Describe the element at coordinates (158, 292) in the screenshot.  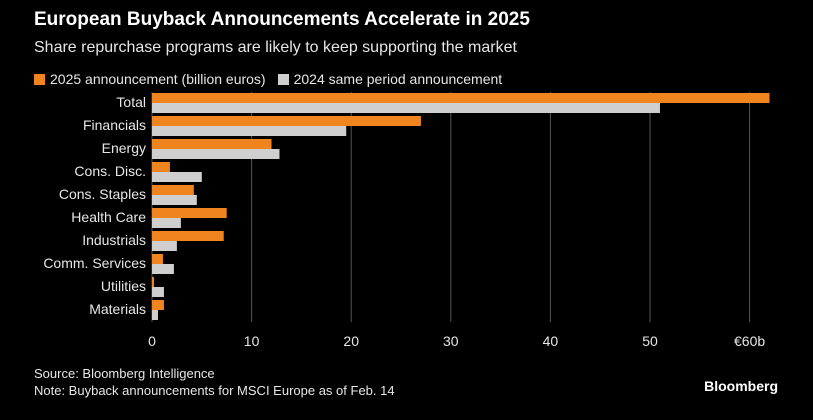
I see `bar-2024-utilities` at that location.